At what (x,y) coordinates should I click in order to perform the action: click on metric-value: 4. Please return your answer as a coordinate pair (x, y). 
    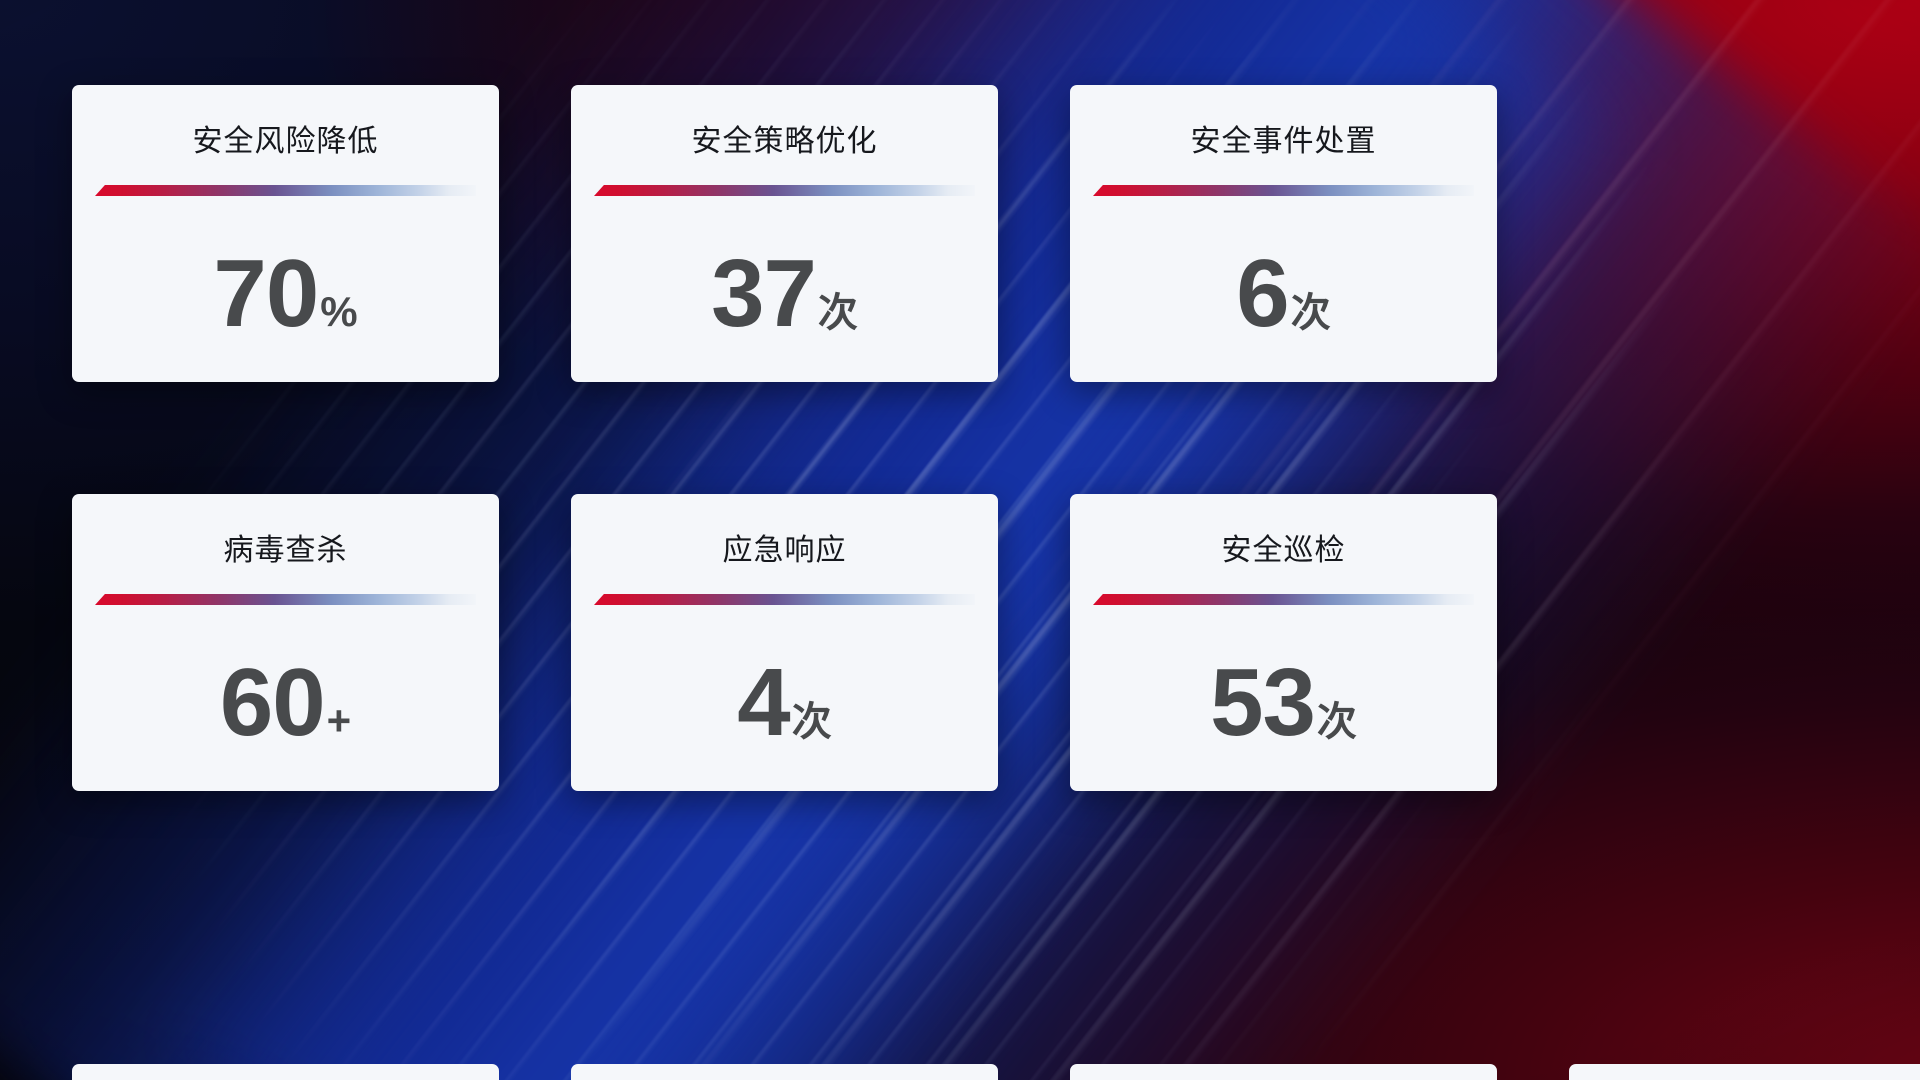
    Looking at the image, I should click on (763, 702).